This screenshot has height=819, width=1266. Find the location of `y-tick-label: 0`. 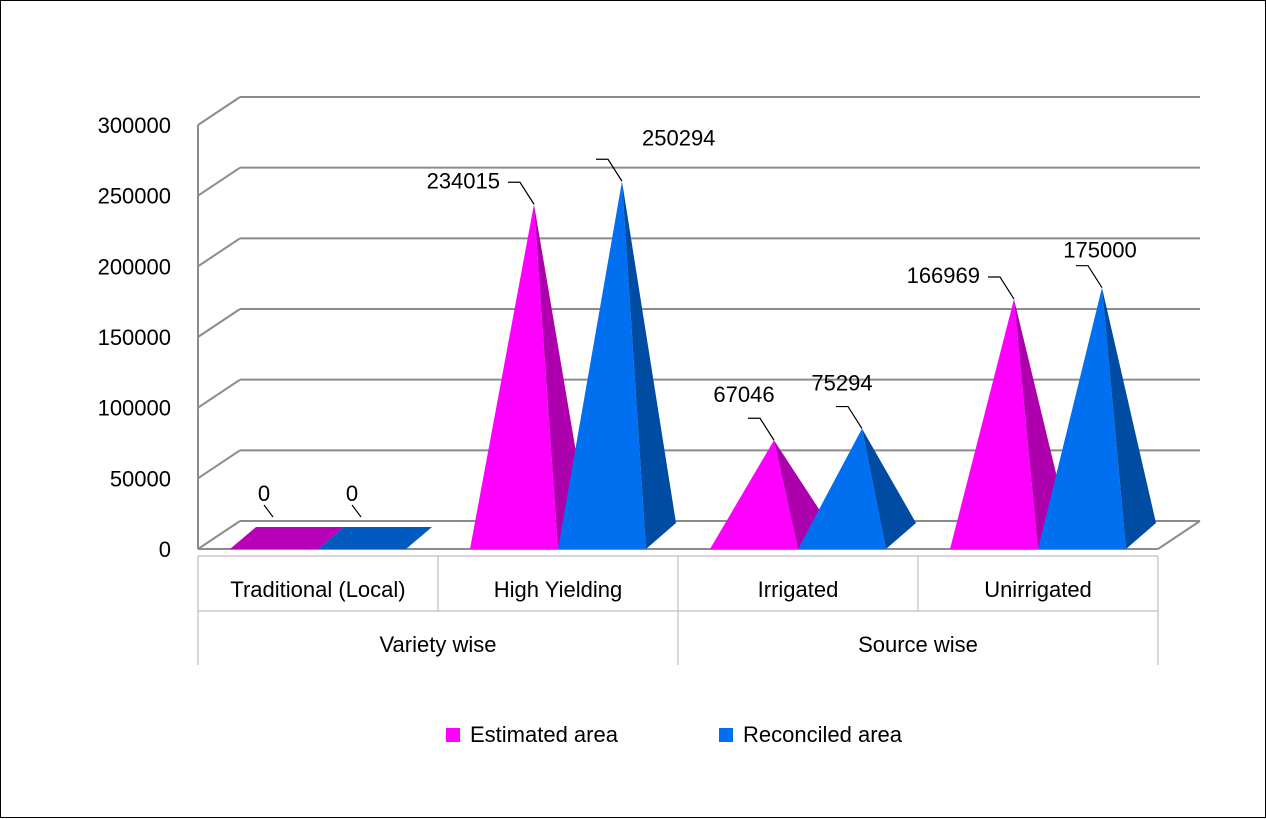

y-tick-label: 0 is located at coordinates (165, 549).